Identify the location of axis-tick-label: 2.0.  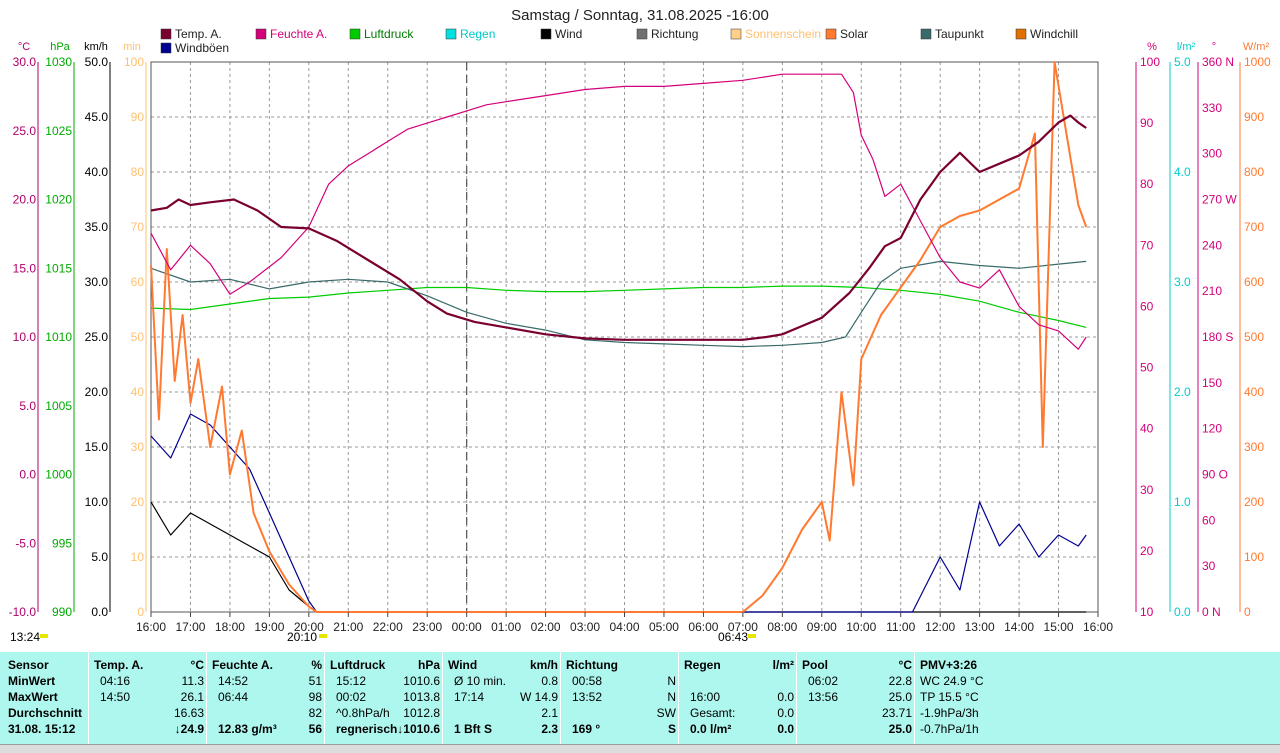
(1182, 392).